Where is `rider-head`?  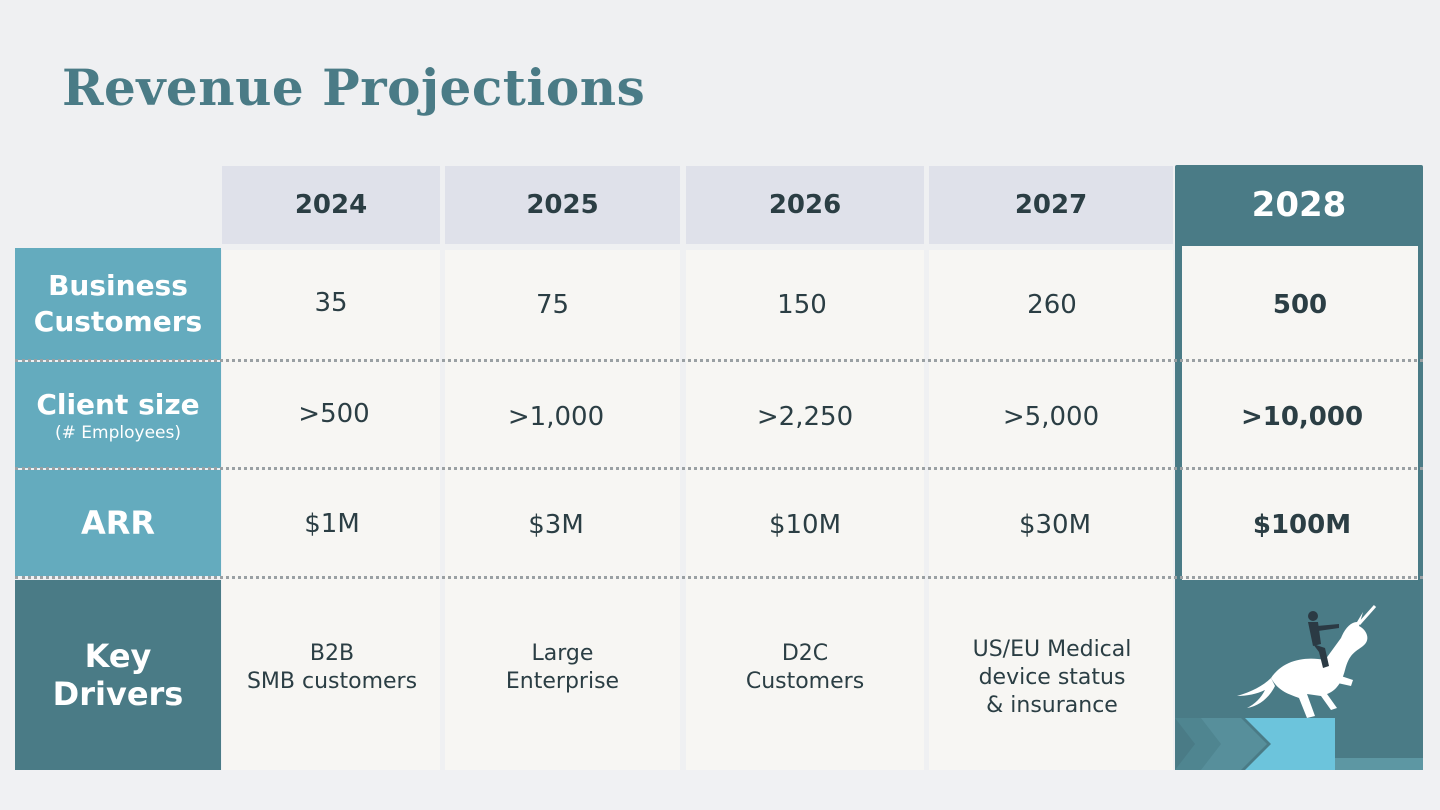 rider-head is located at coordinates (1313, 616).